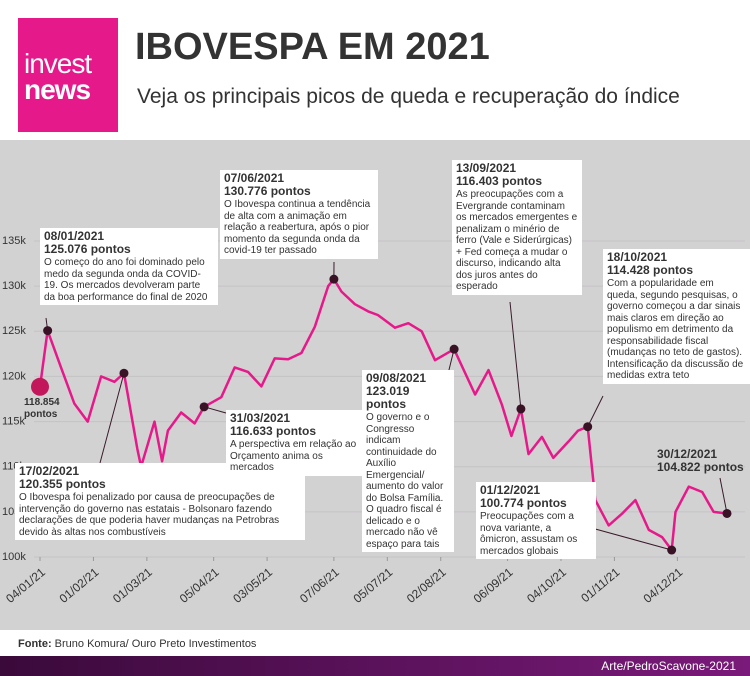  Describe the element at coordinates (252, 585) in the screenshot. I see `x-tick-label: 03/05/21` at that location.